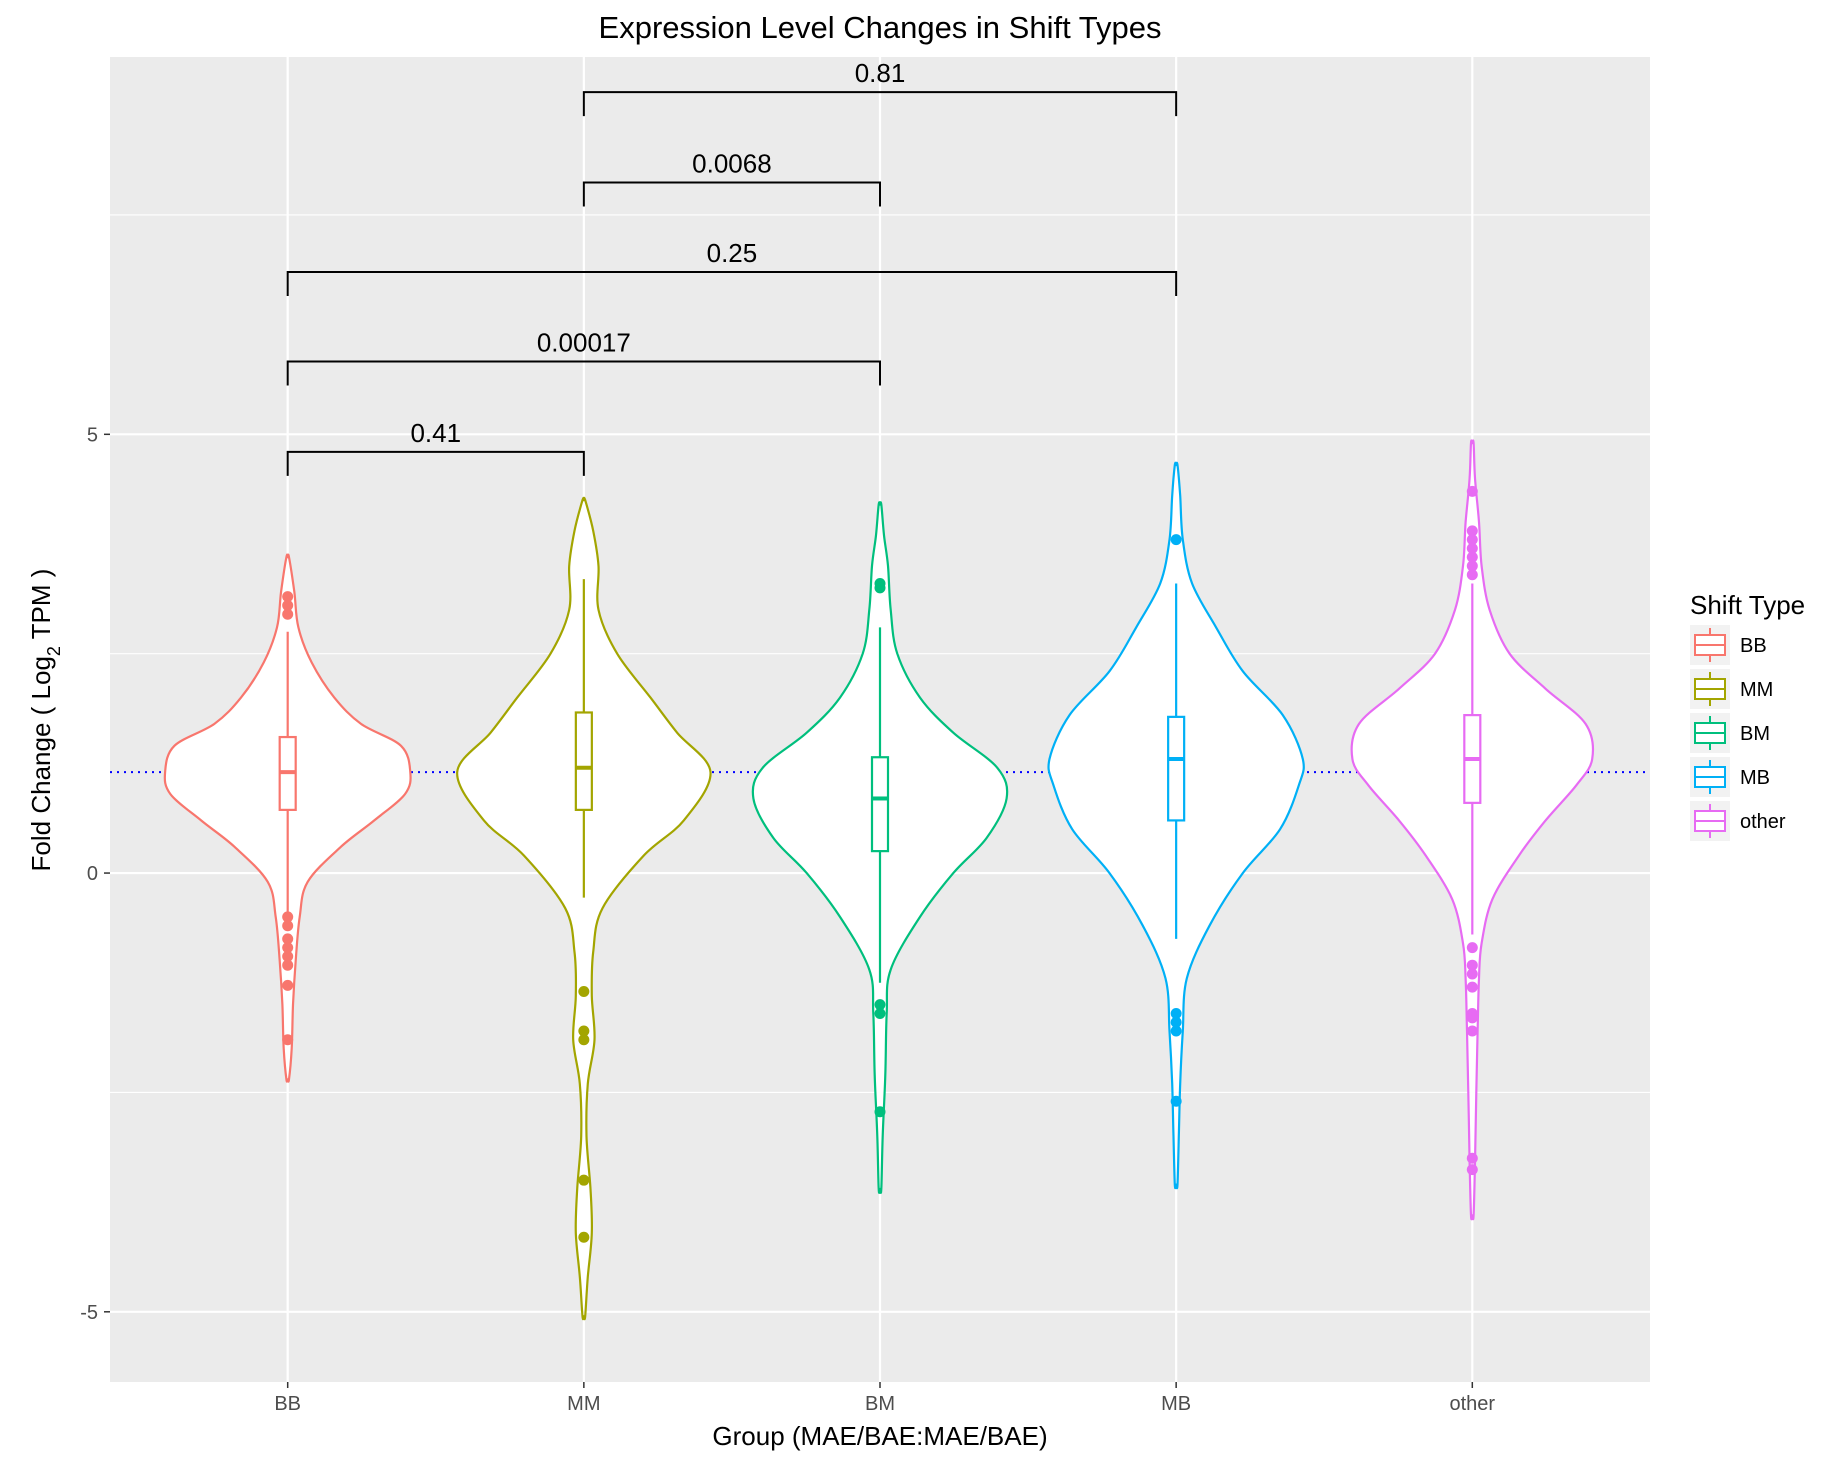 The image size is (1828, 1458). I want to click on legend-label: other, so click(1763, 822).